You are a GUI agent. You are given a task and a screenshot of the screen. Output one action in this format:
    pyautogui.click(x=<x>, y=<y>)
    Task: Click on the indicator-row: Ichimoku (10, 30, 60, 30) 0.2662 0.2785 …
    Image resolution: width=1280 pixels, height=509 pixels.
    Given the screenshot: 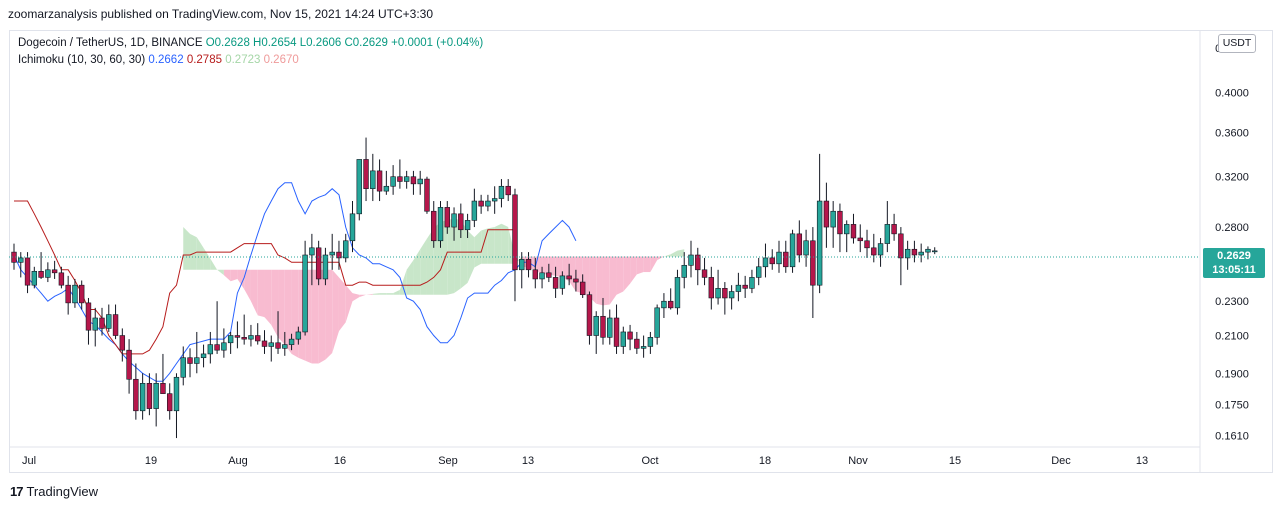 What is the action you would take?
    pyautogui.click(x=250, y=60)
    